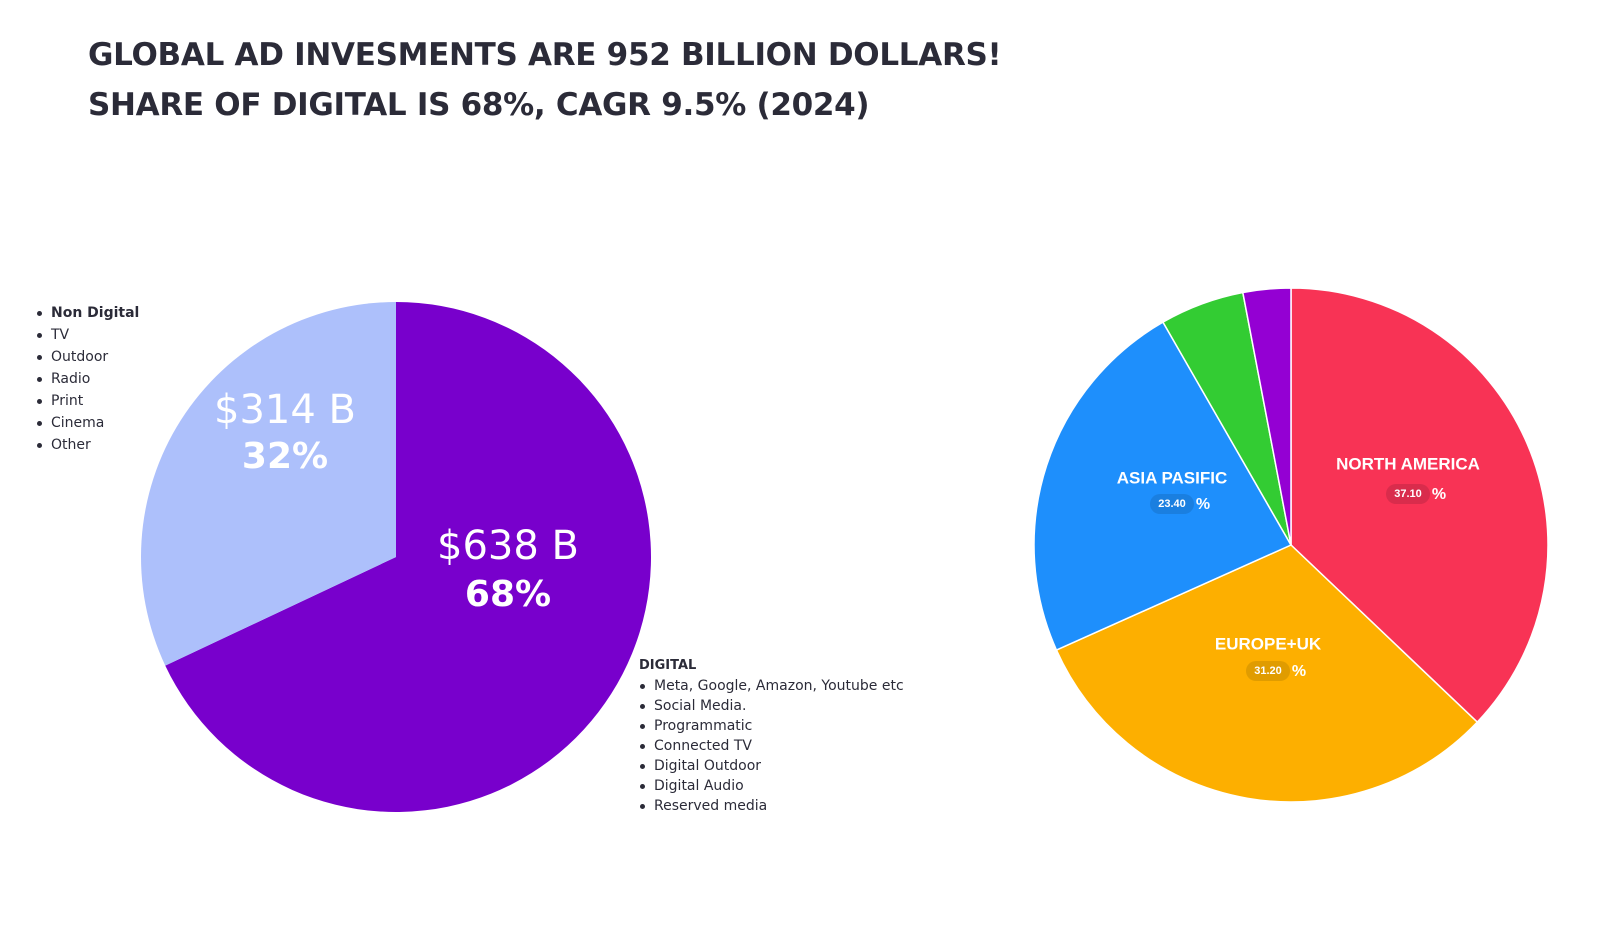  Describe the element at coordinates (508, 594) in the screenshot. I see `pie-slice-percent-label: 68%` at that location.